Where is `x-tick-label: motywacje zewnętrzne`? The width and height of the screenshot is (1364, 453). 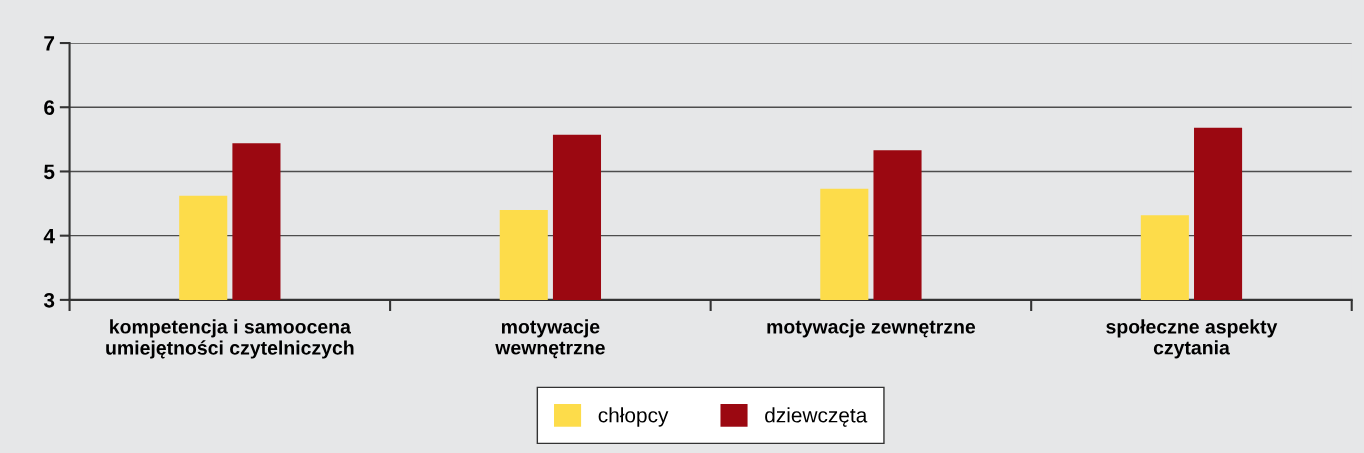
x-tick-label: motywacje zewnętrzne is located at coordinates (871, 328).